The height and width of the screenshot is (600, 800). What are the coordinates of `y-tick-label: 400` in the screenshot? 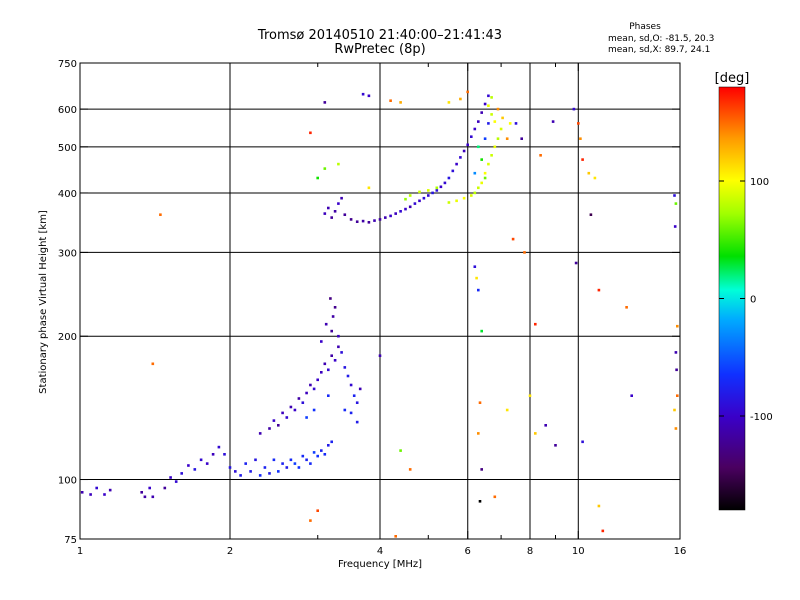 It's located at (67, 194).